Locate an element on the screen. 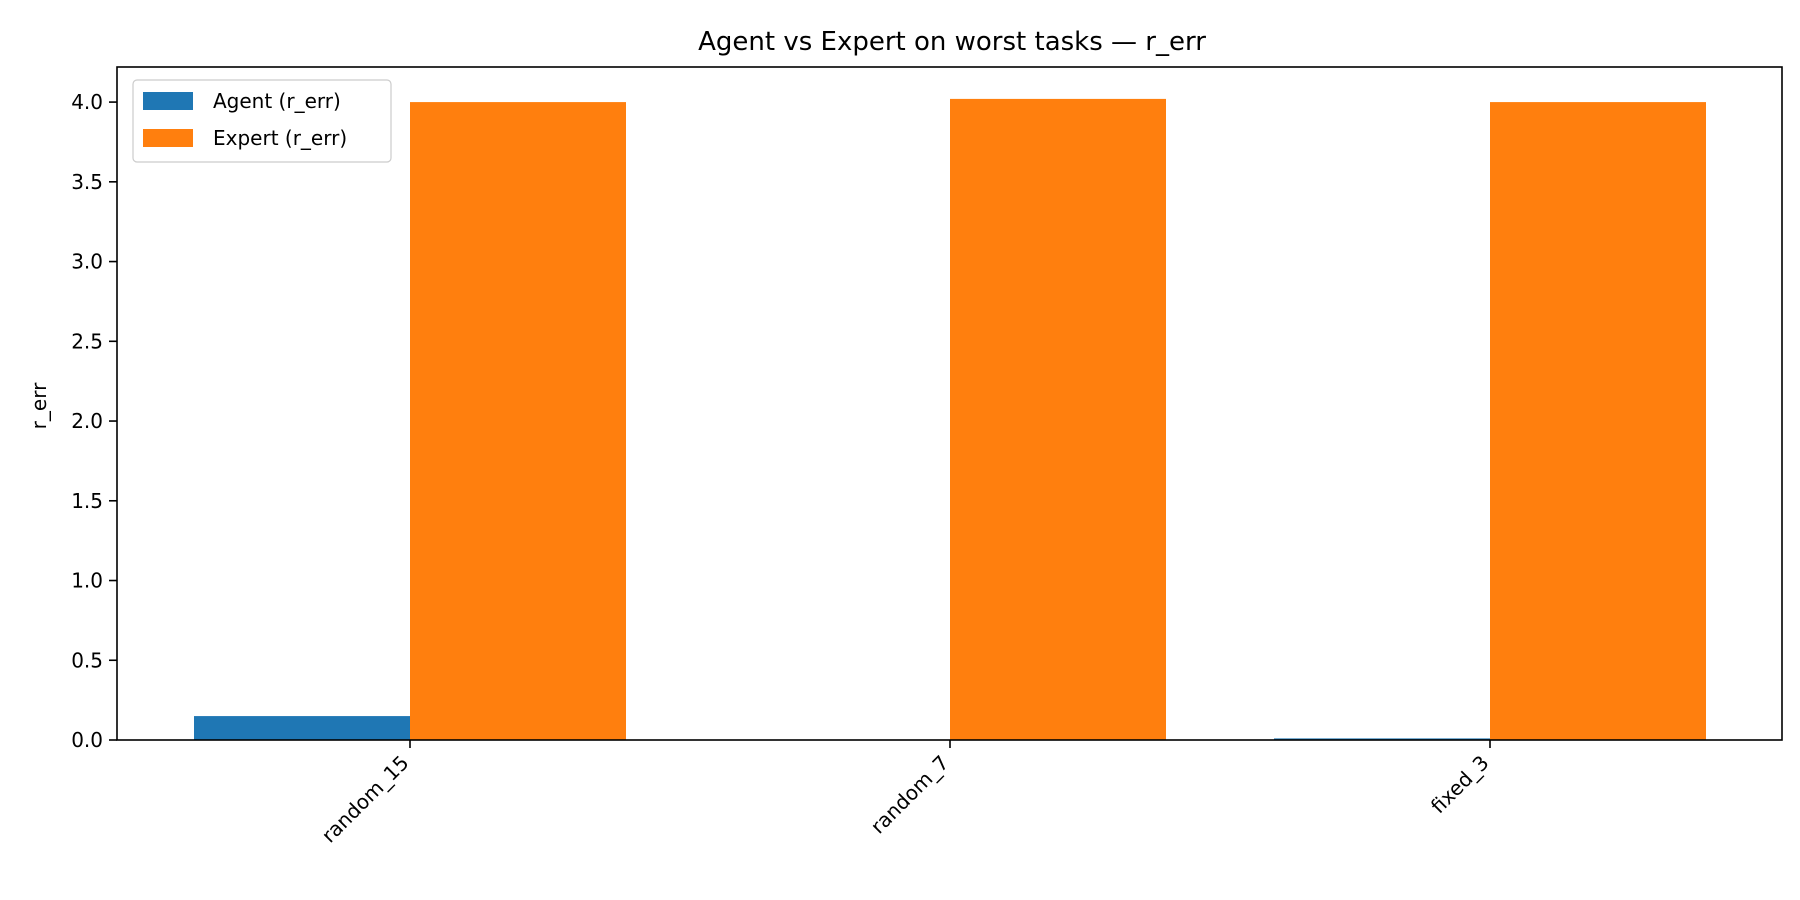 Image resolution: width=1800 pixels, height=900 pixels. legend-label: Expert (r_err) is located at coordinates (280, 138).